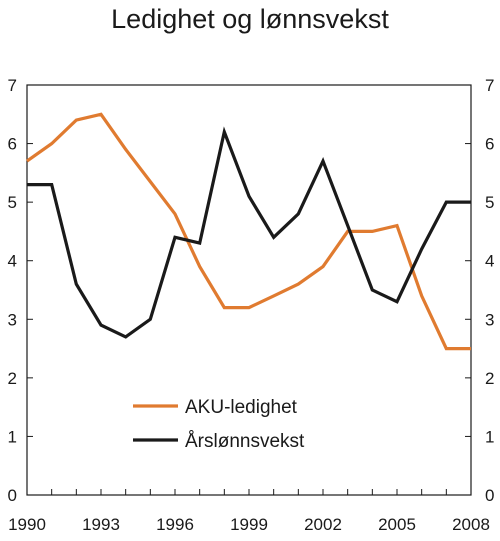 The width and height of the screenshot is (500, 541). Describe the element at coordinates (241, 407) in the screenshot. I see `legend-label-1: AKU-ledighet` at that location.